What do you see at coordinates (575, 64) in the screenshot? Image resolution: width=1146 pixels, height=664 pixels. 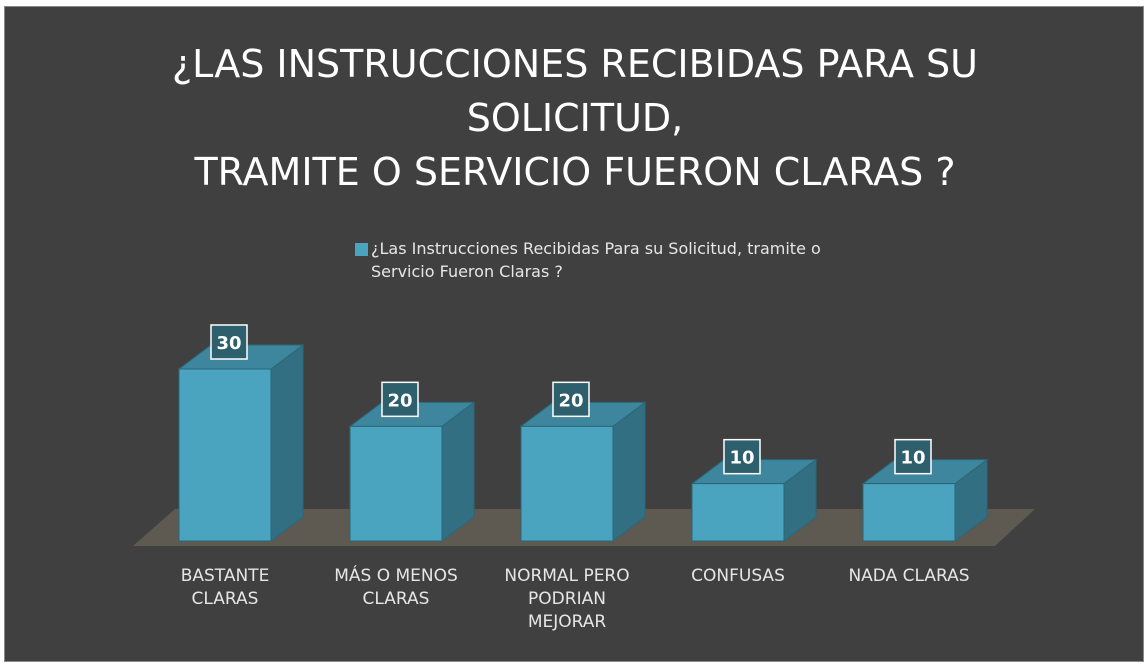 I see `chart-title: ¿LAS INSTRUCCIONES RECIBIDAS PARA SU` at bounding box center [575, 64].